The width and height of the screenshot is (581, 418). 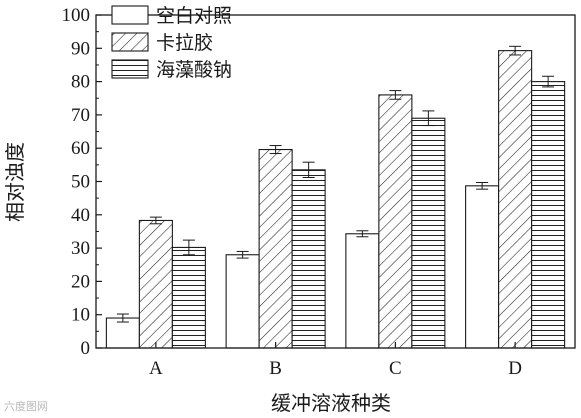 I want to click on legend-label: 海藻酸钠, so click(x=194, y=70).